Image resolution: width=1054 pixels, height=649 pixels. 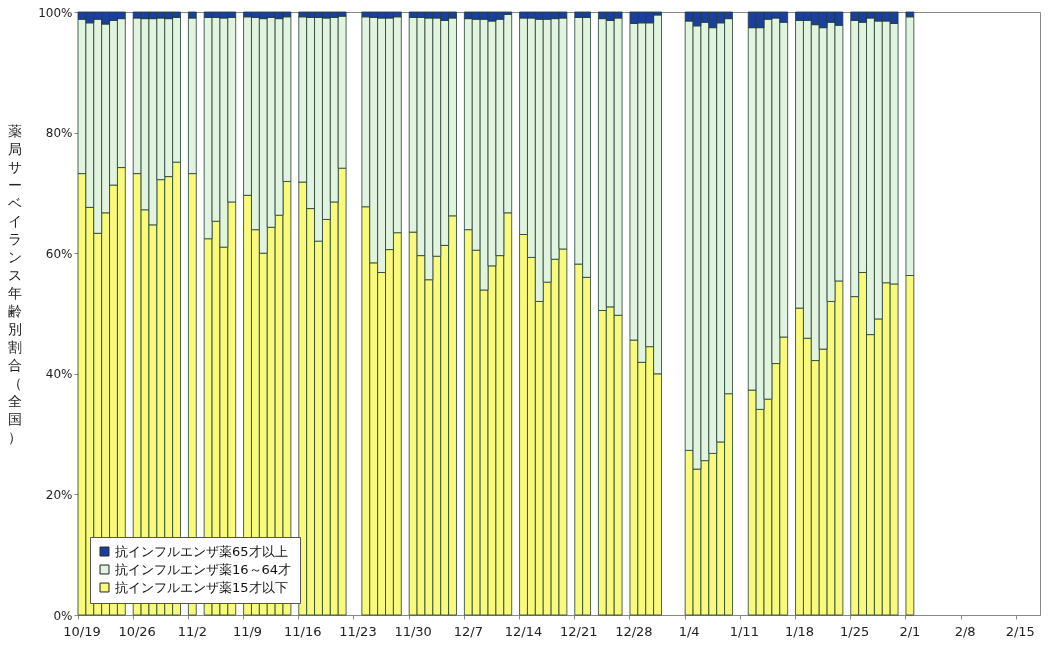 I want to click on y-tick-label: 0%, so click(x=63, y=615).